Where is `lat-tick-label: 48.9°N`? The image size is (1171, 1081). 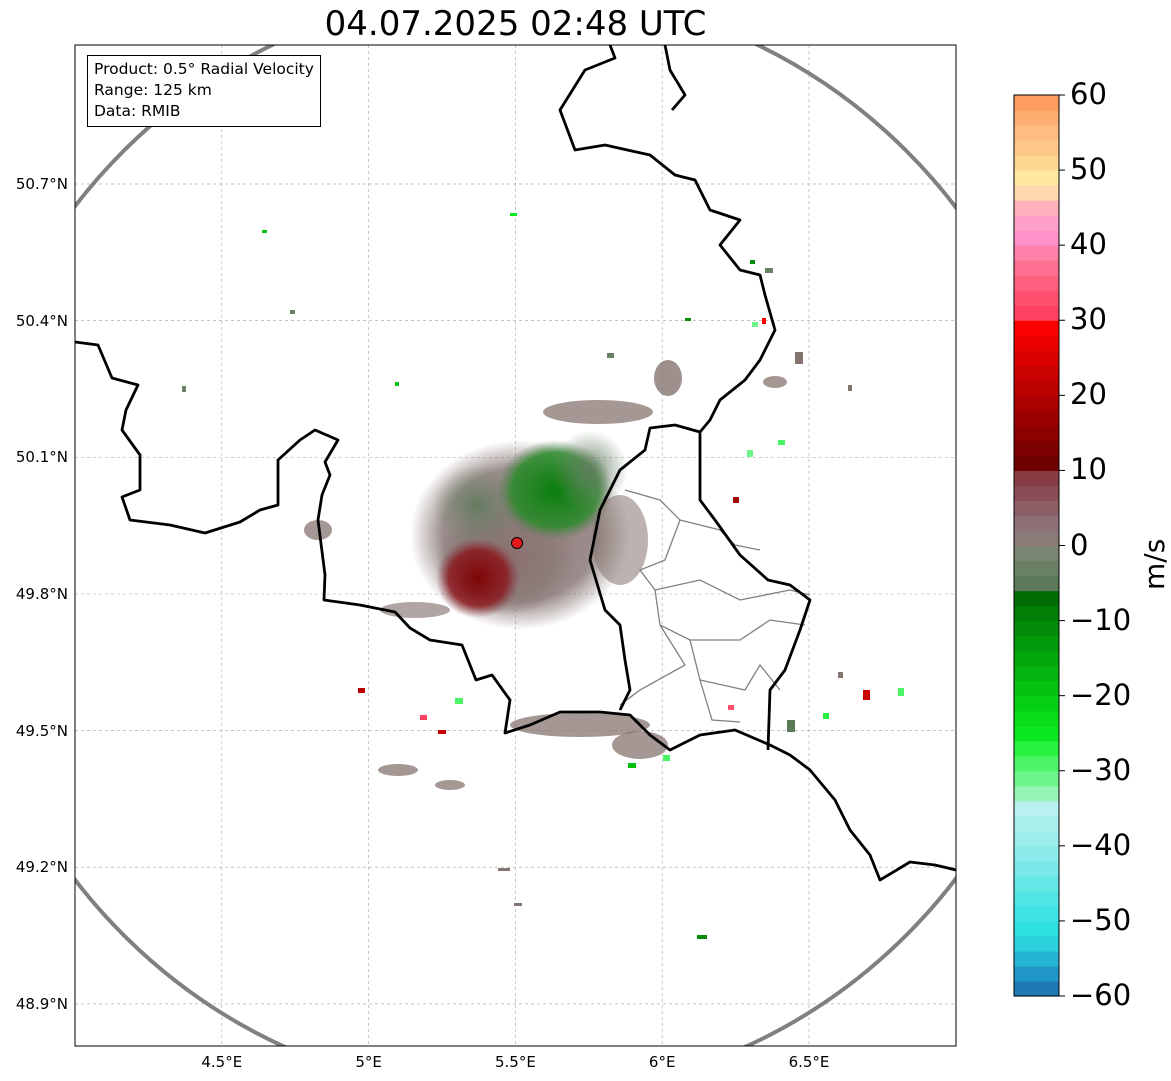 lat-tick-label: 48.9°N is located at coordinates (41, 1003).